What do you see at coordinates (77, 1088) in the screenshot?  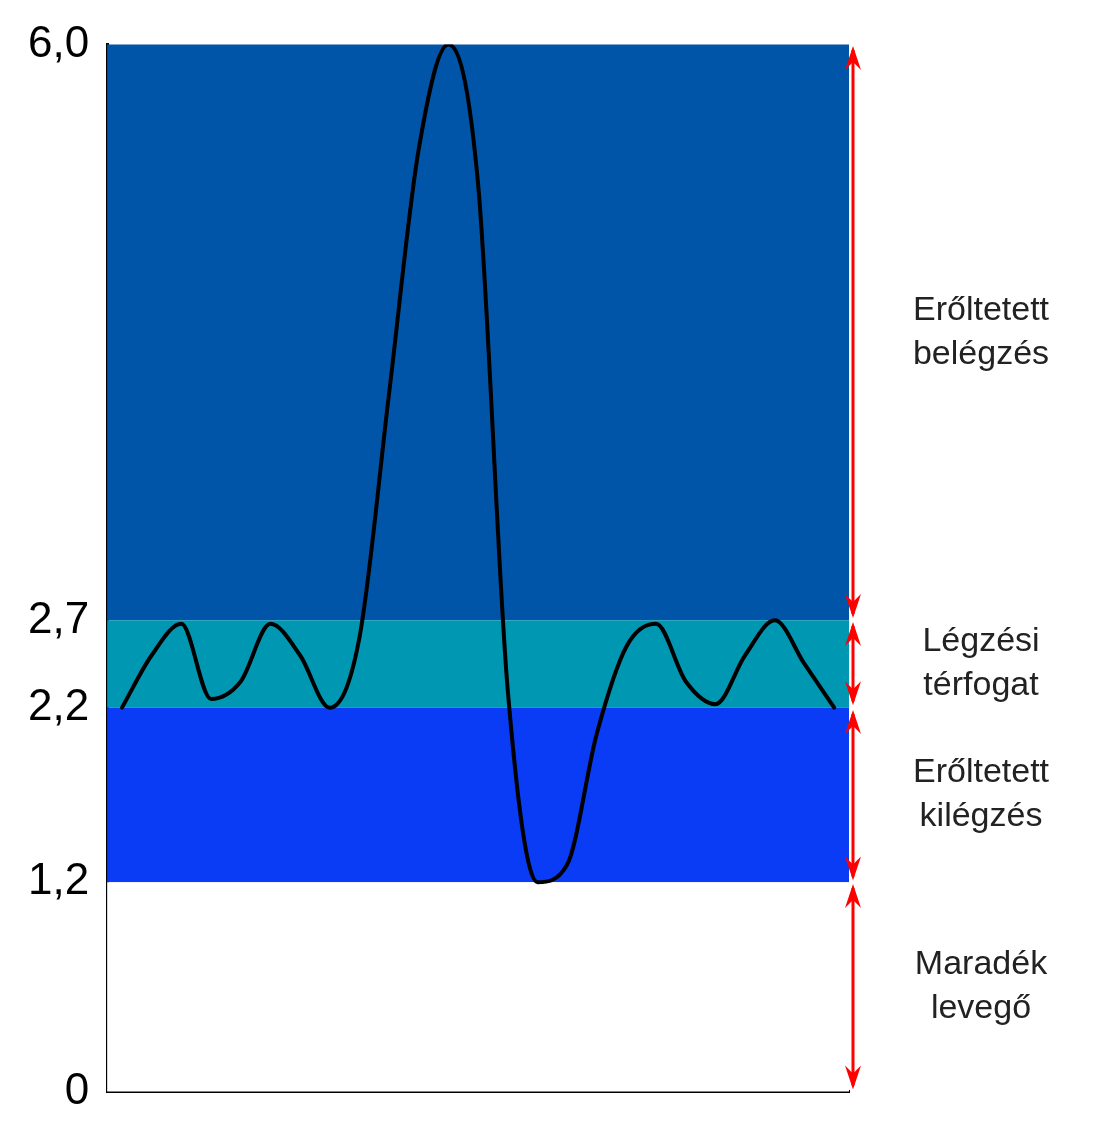 I see `y-tick-label: 0` at bounding box center [77, 1088].